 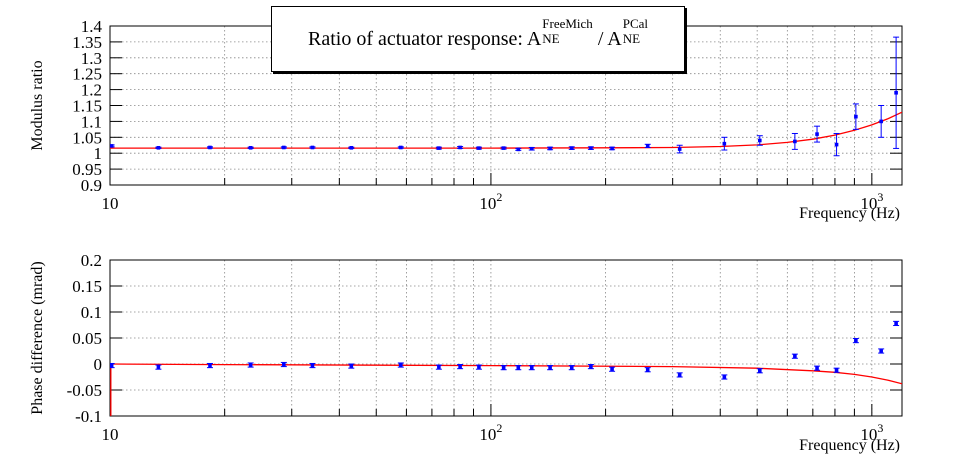 I want to click on x-tick-label: 10³, so click(x=871, y=432).